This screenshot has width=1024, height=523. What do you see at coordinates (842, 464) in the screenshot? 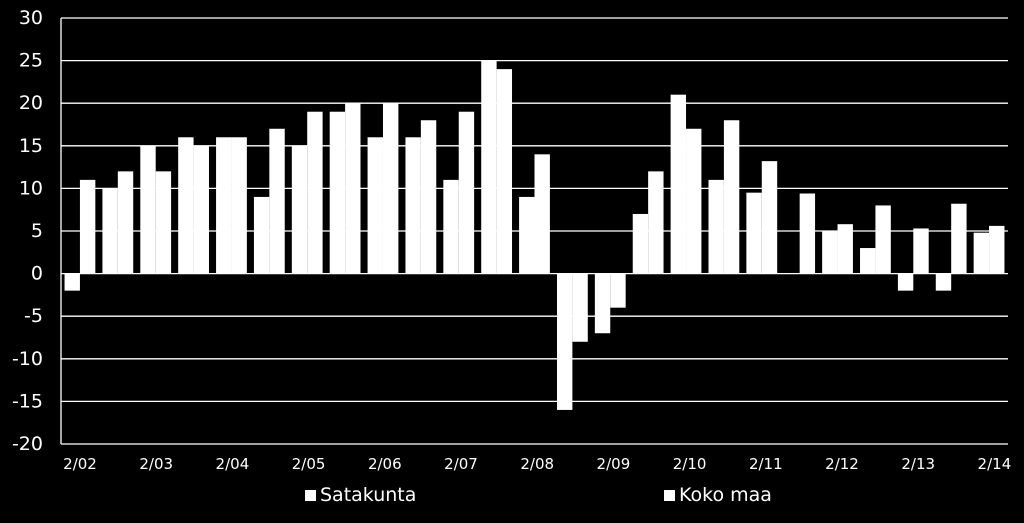
I see `x-tick-label: 2/12` at bounding box center [842, 464].